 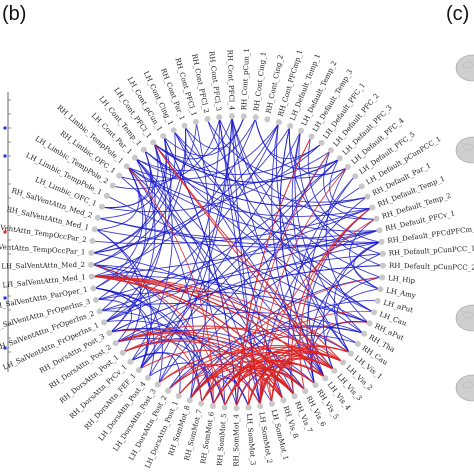 I want to click on chord-node-label: RH_Default_pCunPCC_2, so click(x=431, y=267).